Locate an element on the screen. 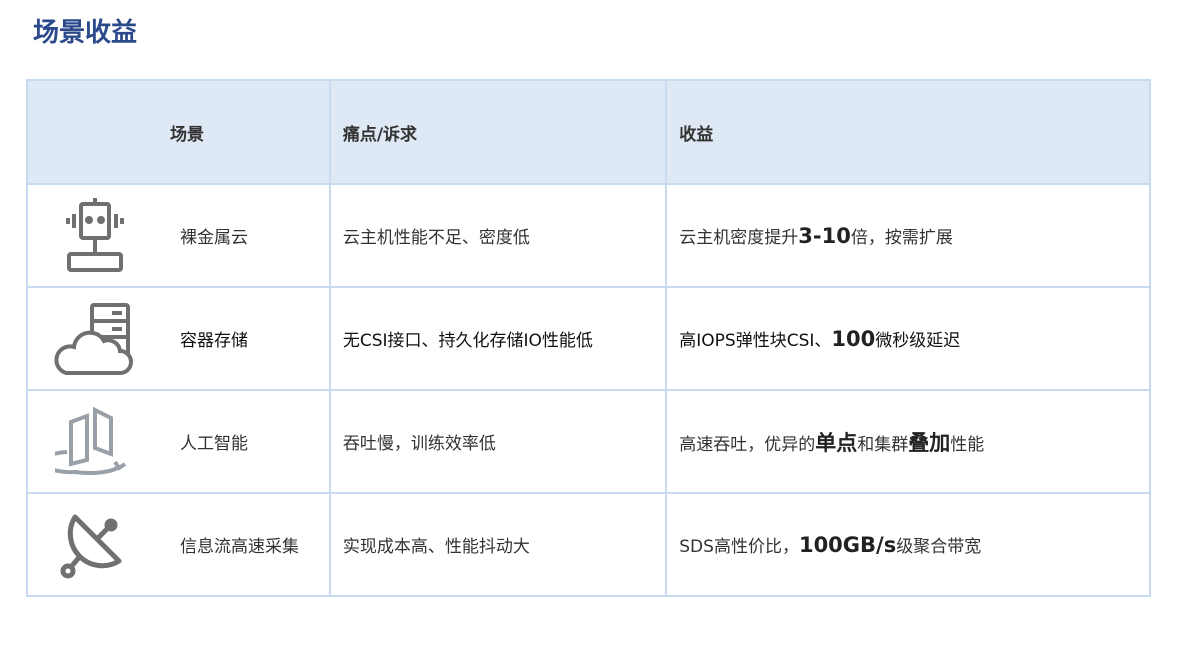  benefit-highlight: 100 is located at coordinates (853, 339).